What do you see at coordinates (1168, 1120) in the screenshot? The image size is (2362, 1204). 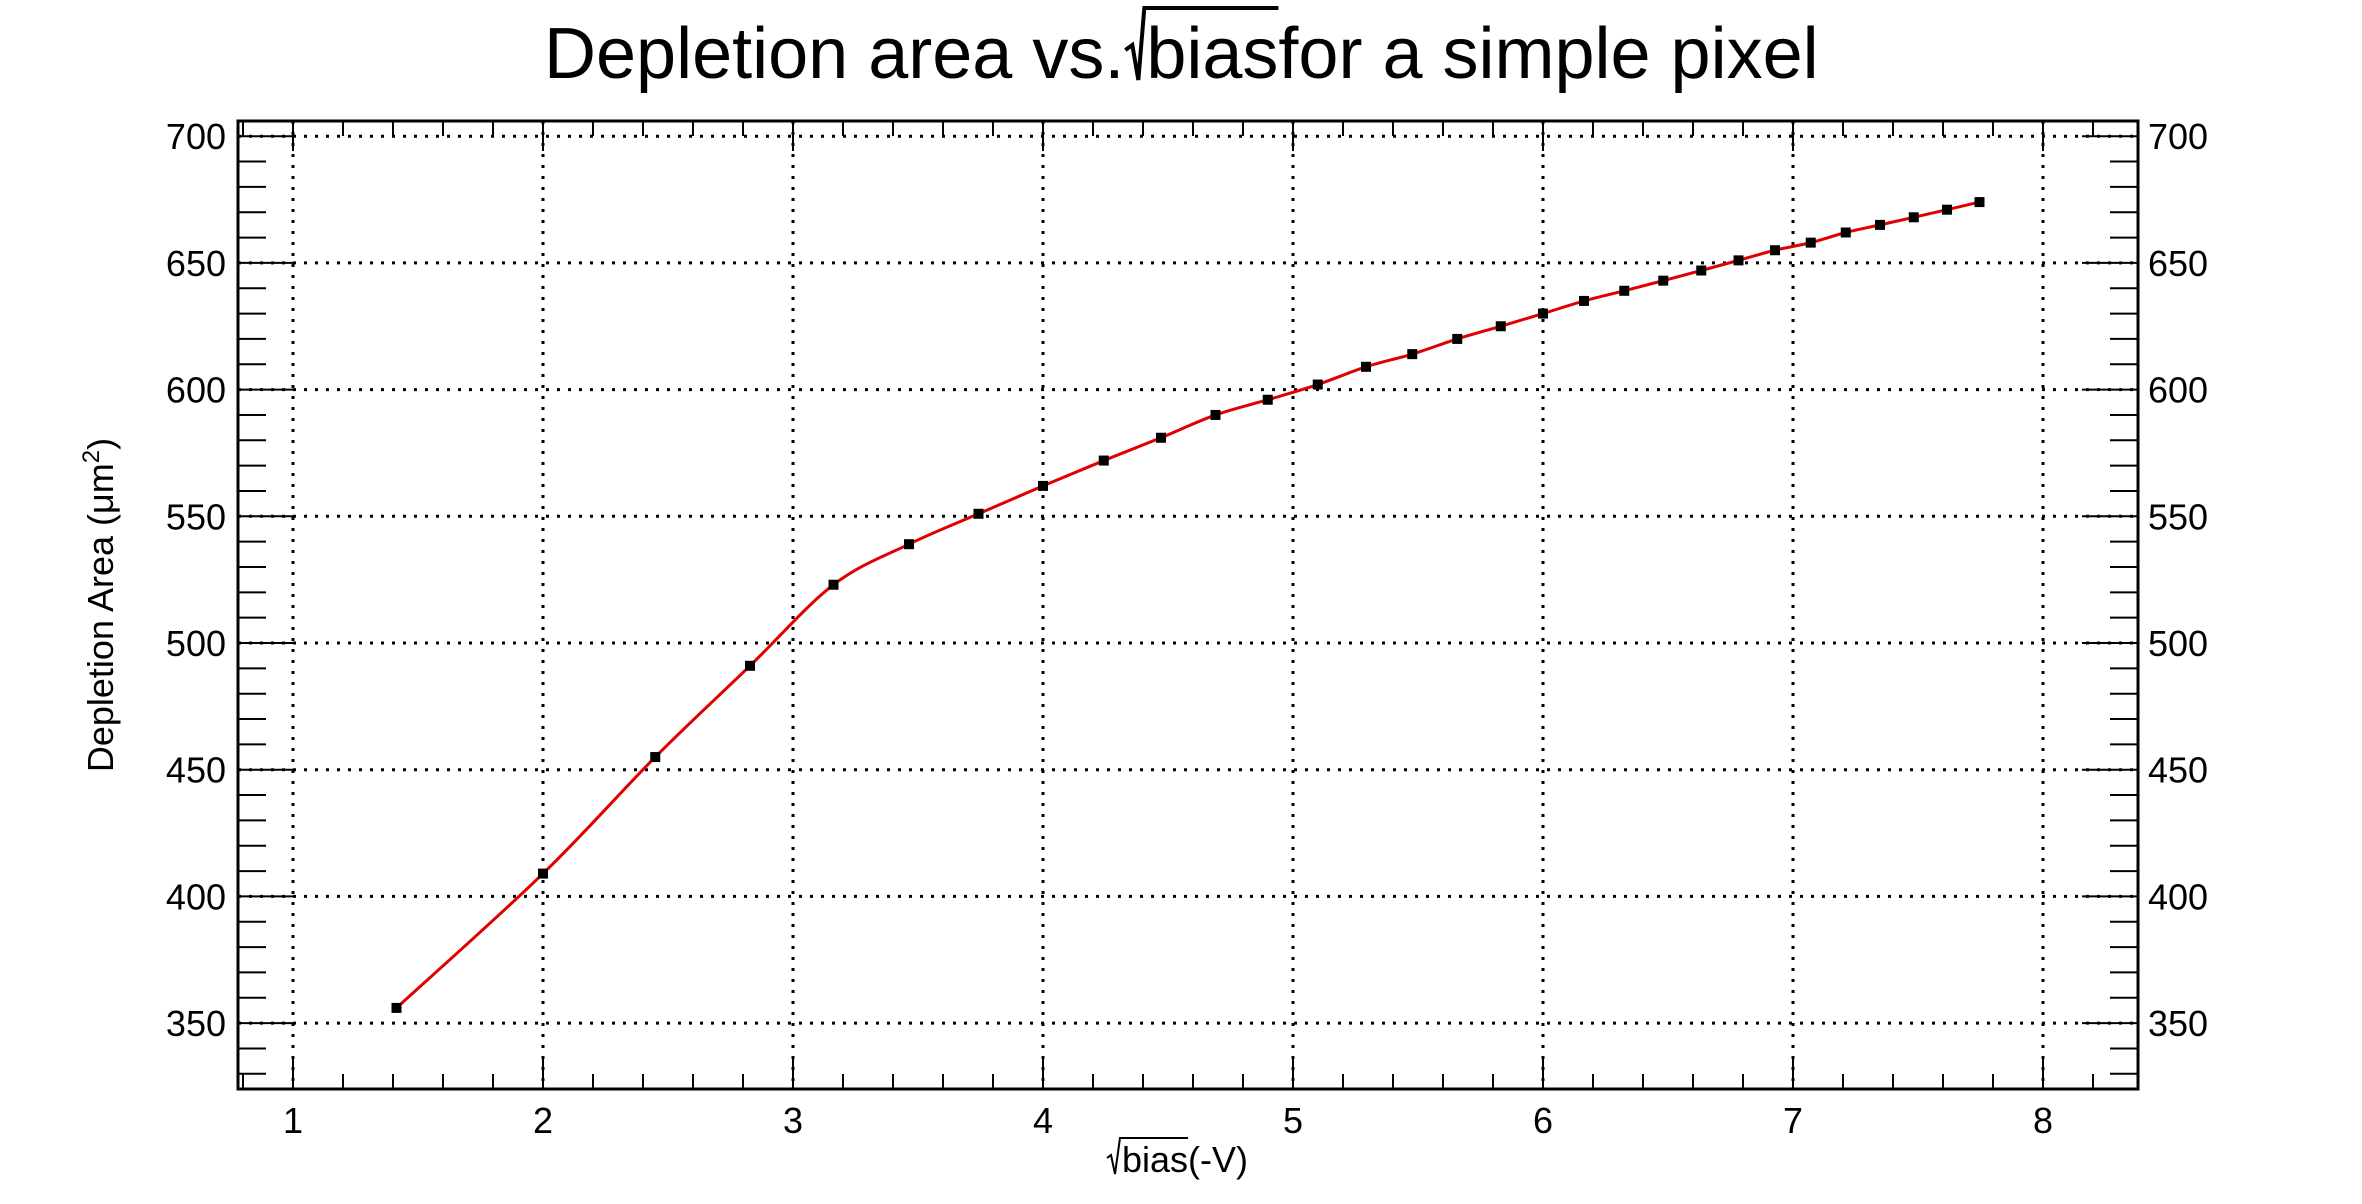 I see `x-axis-tick-labels: 1 2 3 4 5 6 7 8` at bounding box center [1168, 1120].